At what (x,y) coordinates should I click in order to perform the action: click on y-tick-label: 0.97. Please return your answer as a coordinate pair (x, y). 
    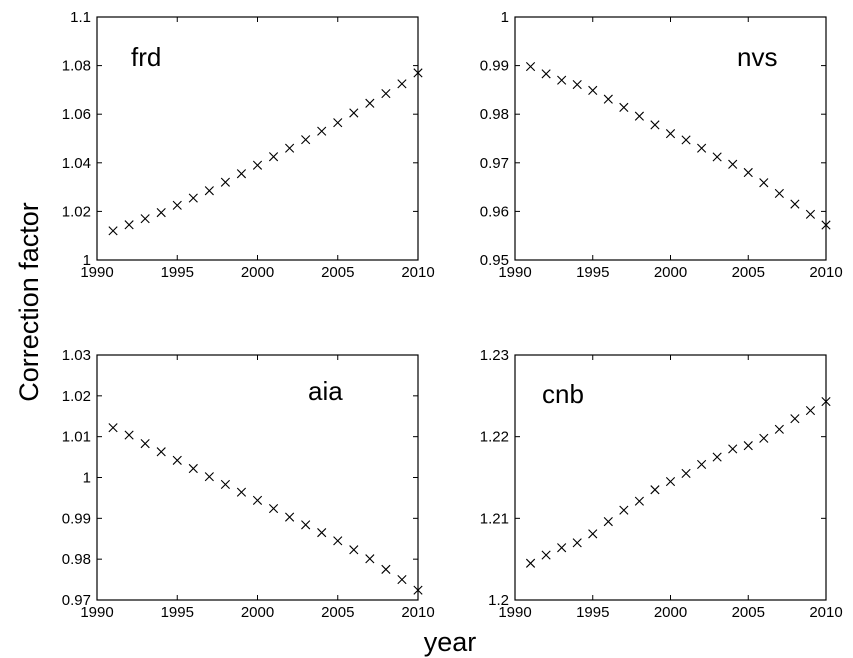
    Looking at the image, I should click on (494, 163).